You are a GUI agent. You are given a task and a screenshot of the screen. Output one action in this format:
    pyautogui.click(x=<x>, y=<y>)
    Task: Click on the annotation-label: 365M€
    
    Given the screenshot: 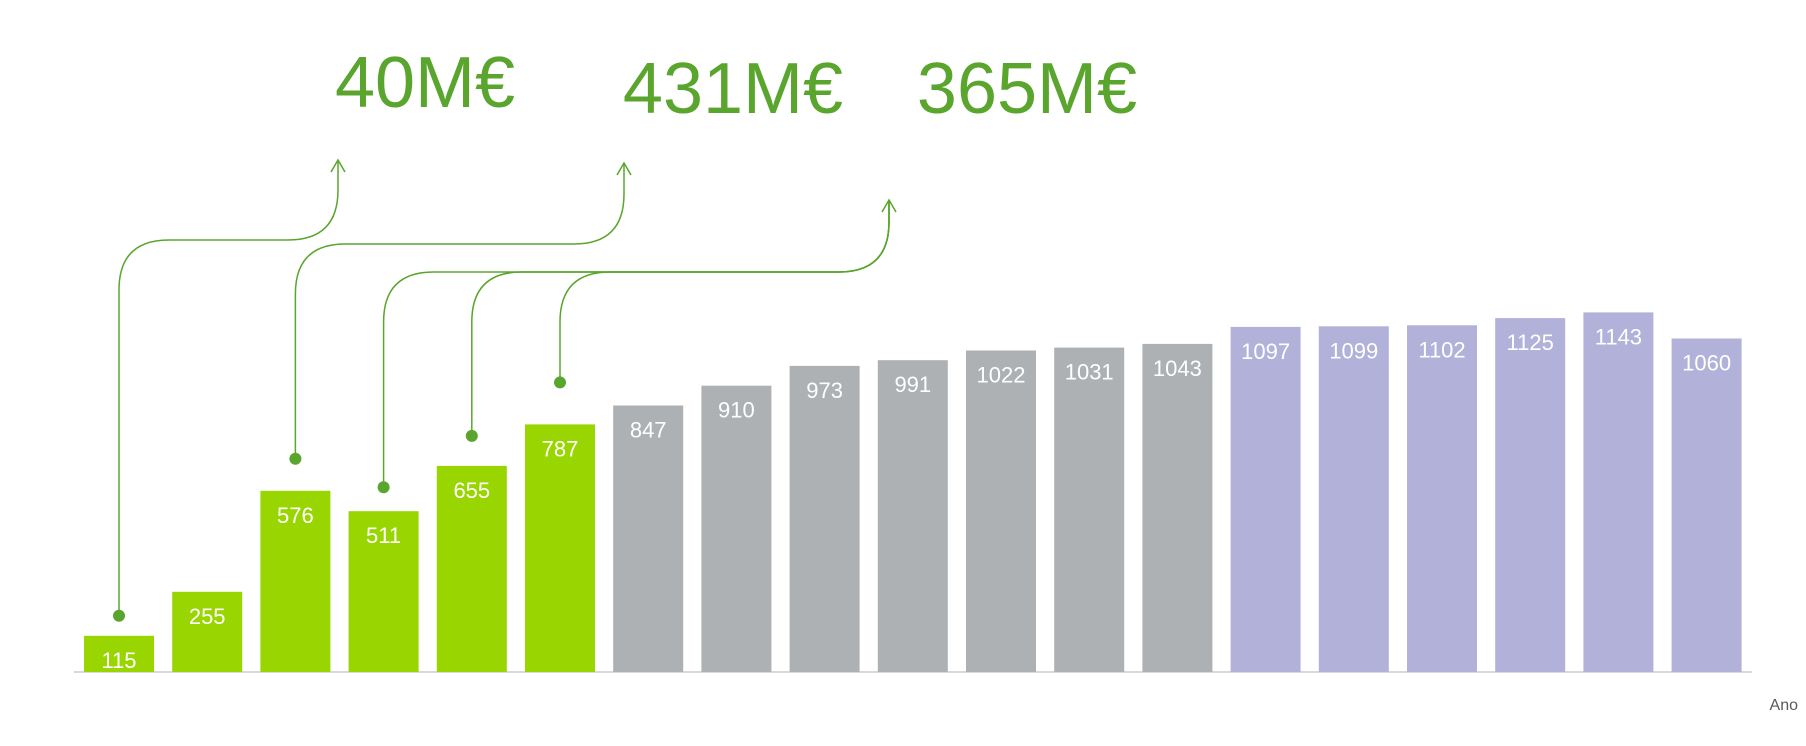 What is the action you would take?
    pyautogui.click(x=1027, y=89)
    